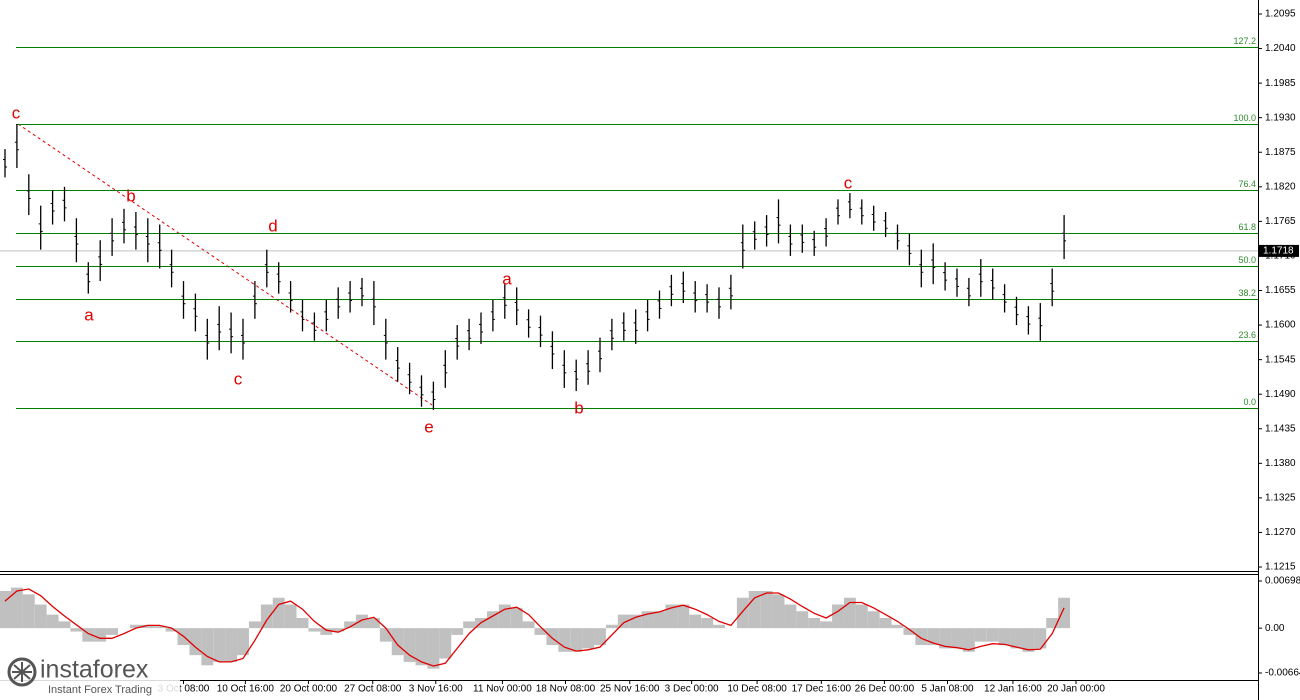 This screenshot has width=1300, height=700. I want to click on y-tick-label: 1.1325, so click(1280, 498).